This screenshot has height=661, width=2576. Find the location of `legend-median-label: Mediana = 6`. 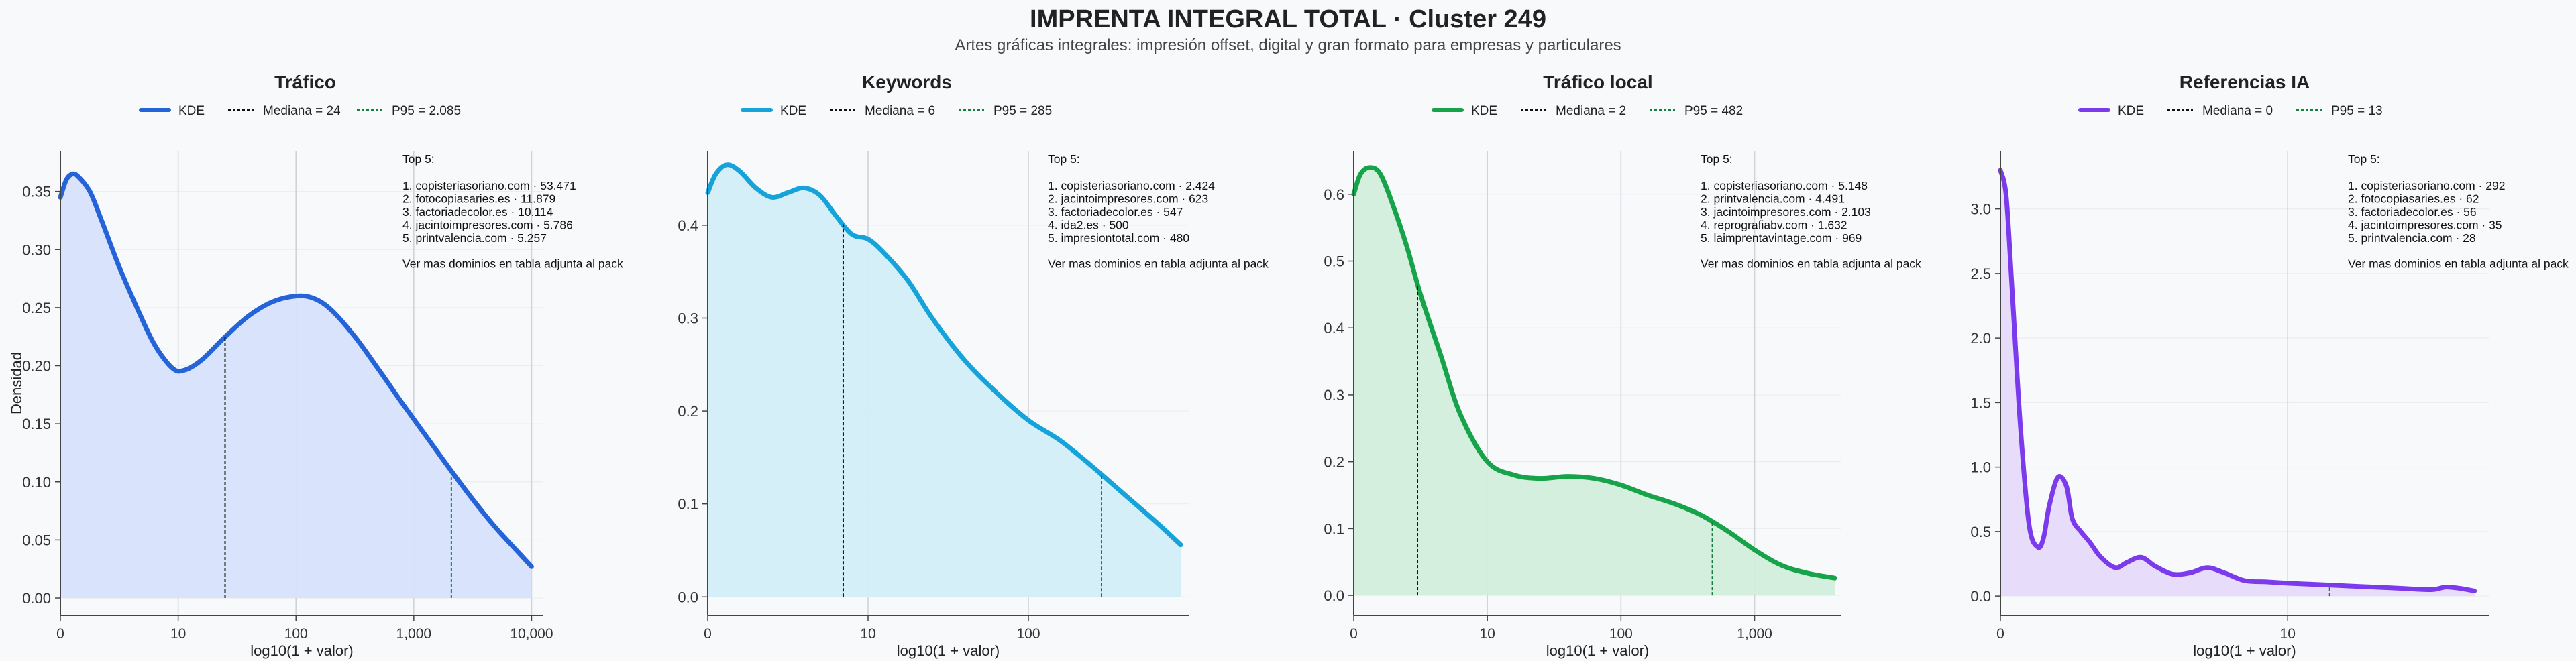

legend-median-label: Mediana = 6 is located at coordinates (900, 111).